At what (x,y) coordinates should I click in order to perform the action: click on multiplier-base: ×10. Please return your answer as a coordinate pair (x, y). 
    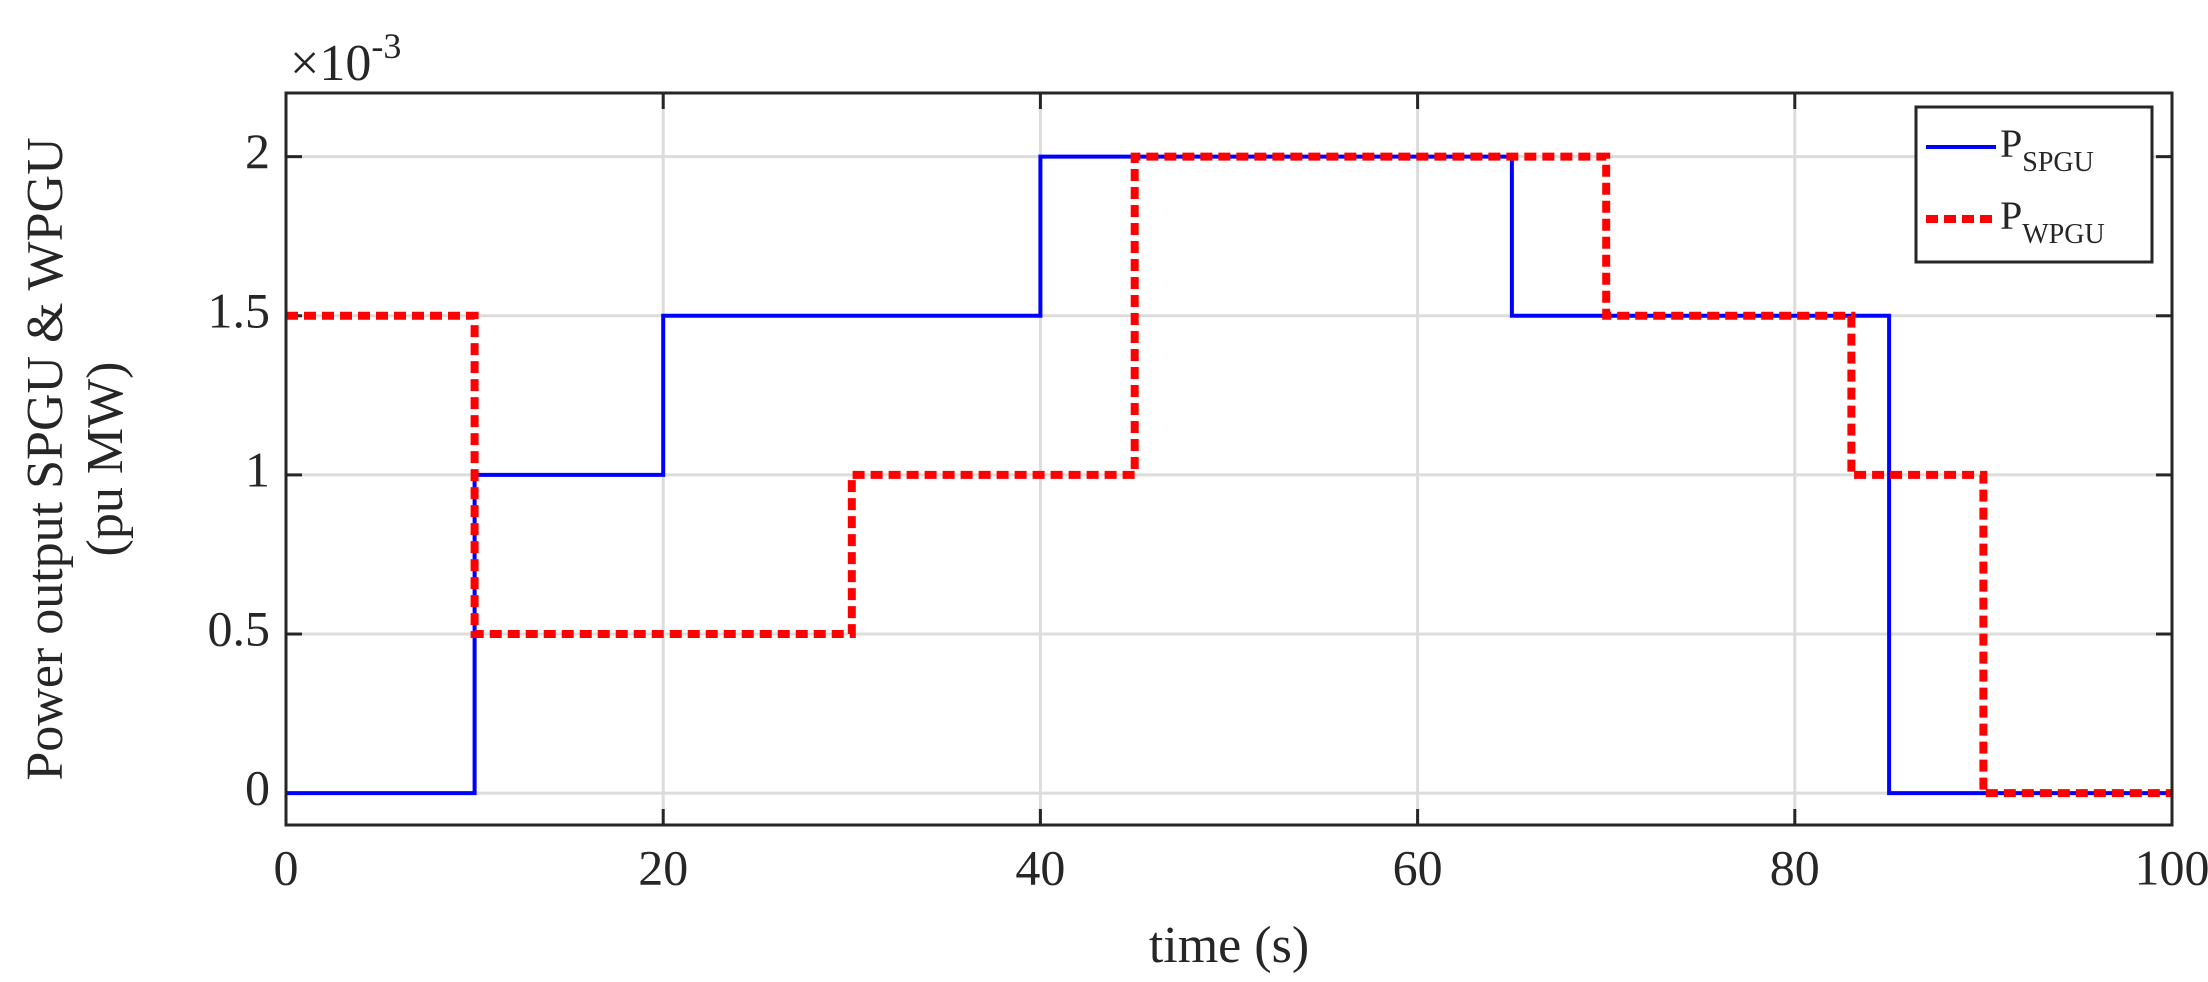
    Looking at the image, I should click on (330, 63).